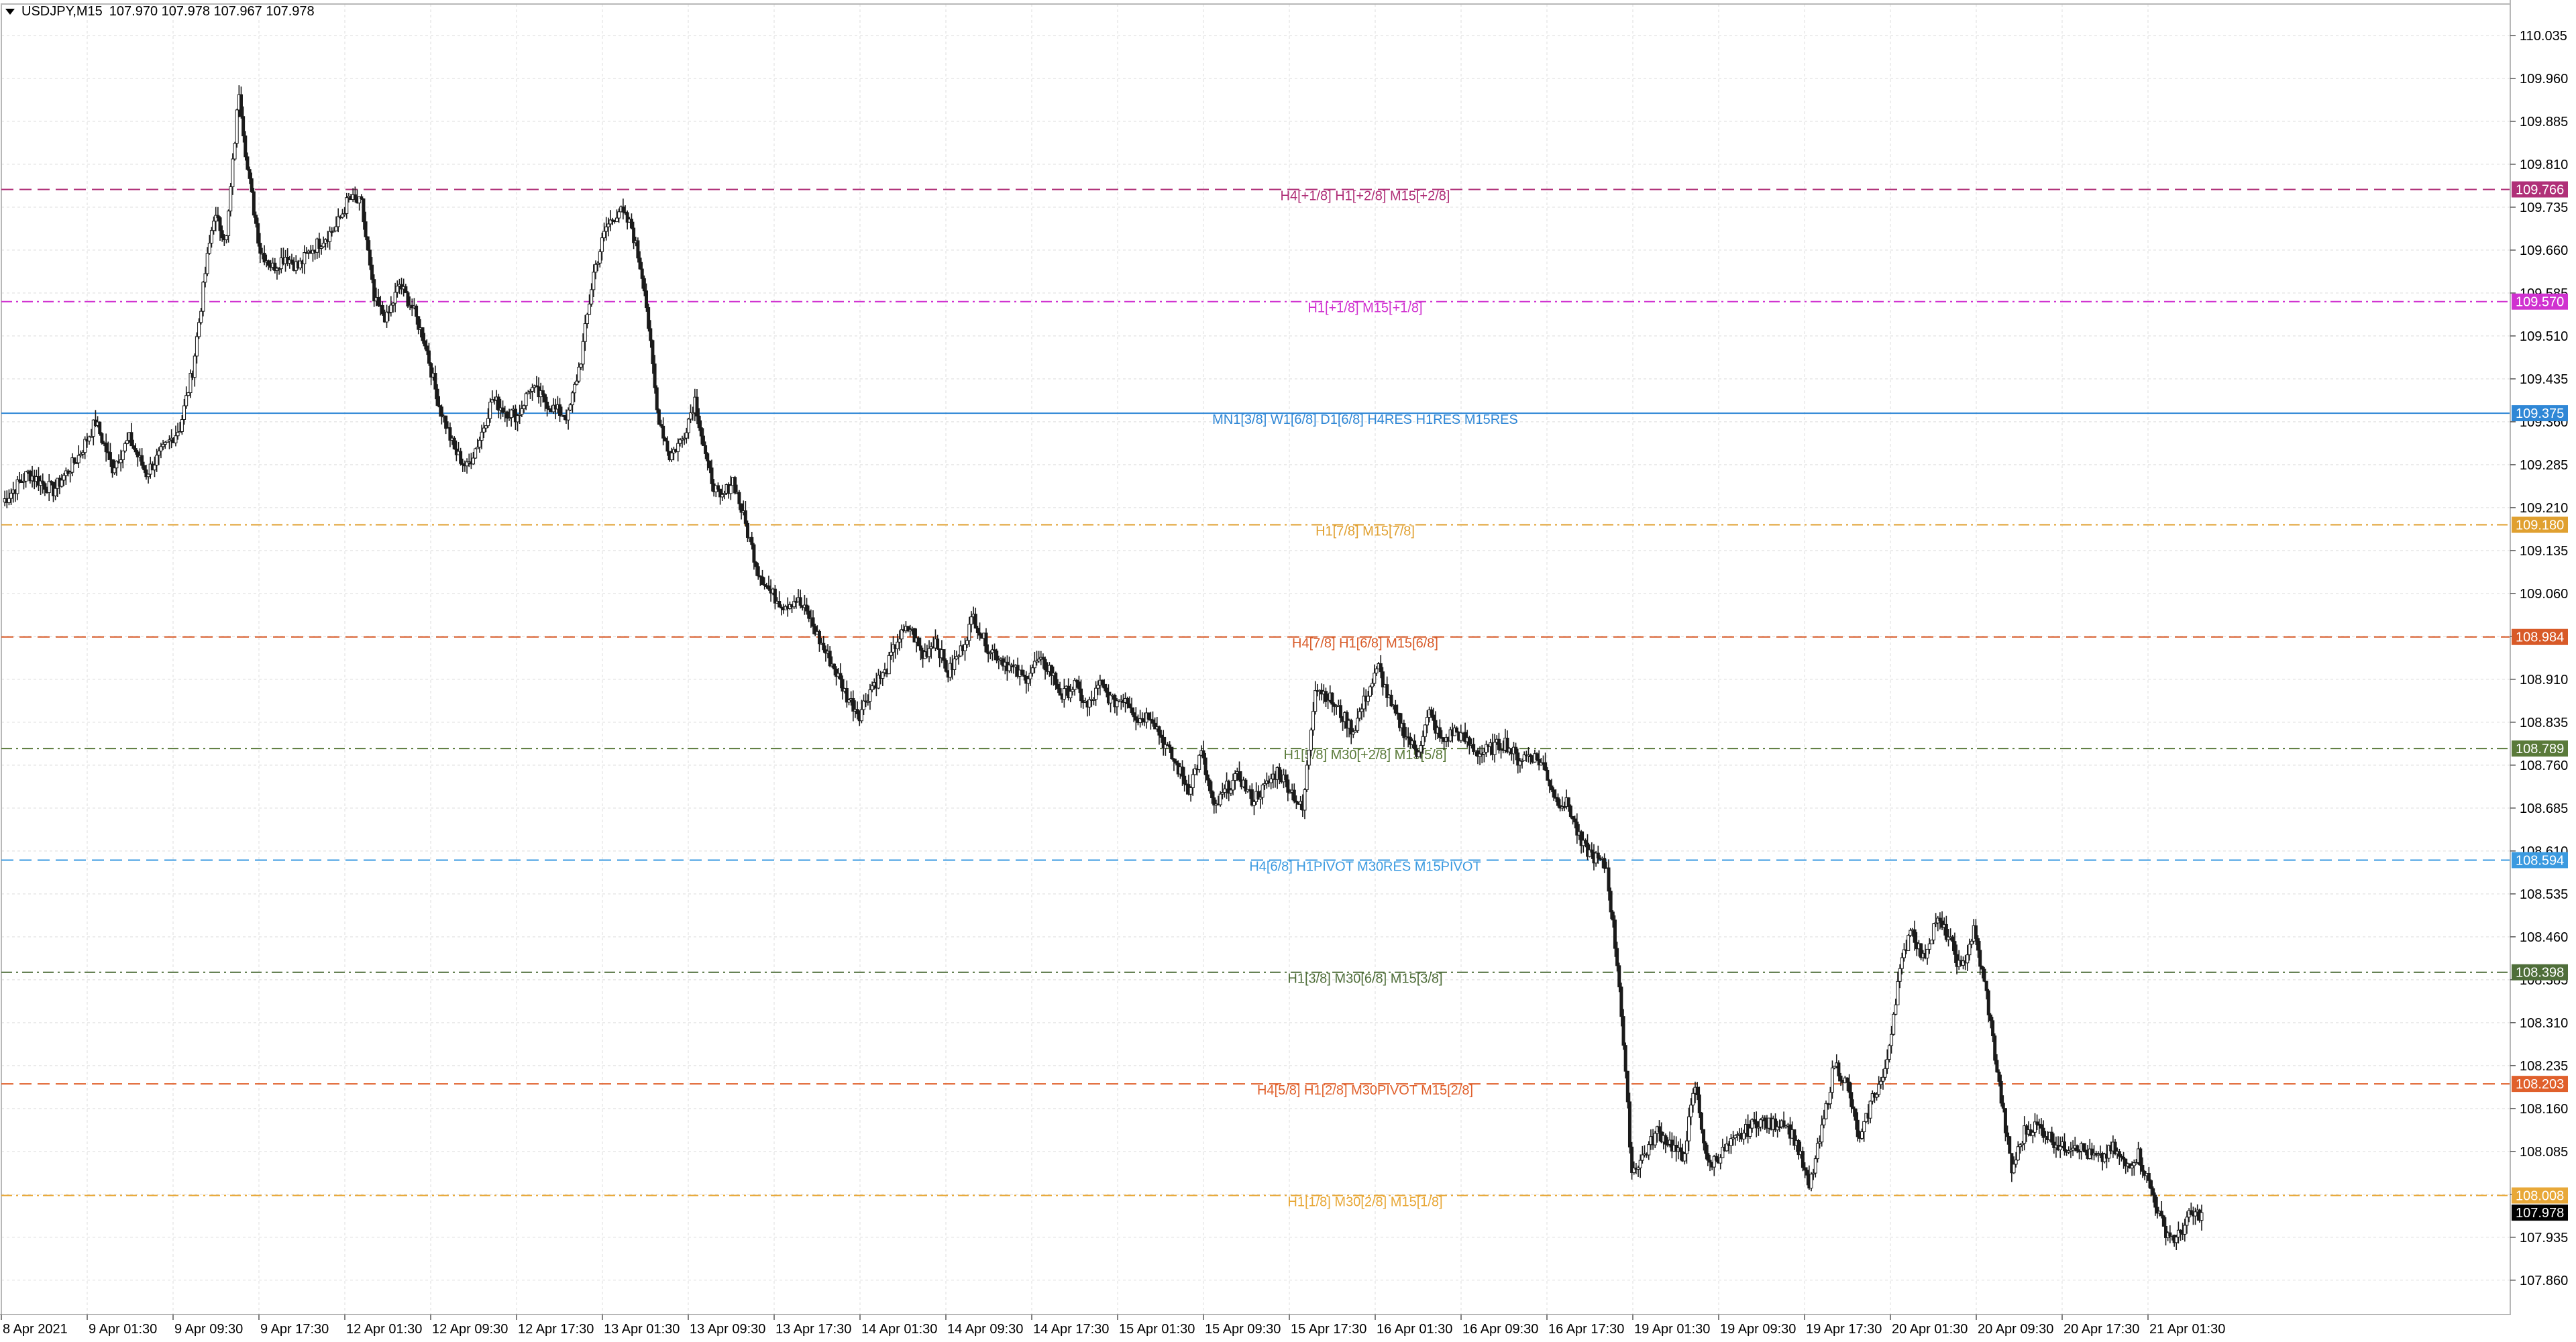 The width and height of the screenshot is (2576, 1342). Describe the element at coordinates (470, 1329) in the screenshot. I see `time-tick-label: 12 Apr 09:30` at that location.